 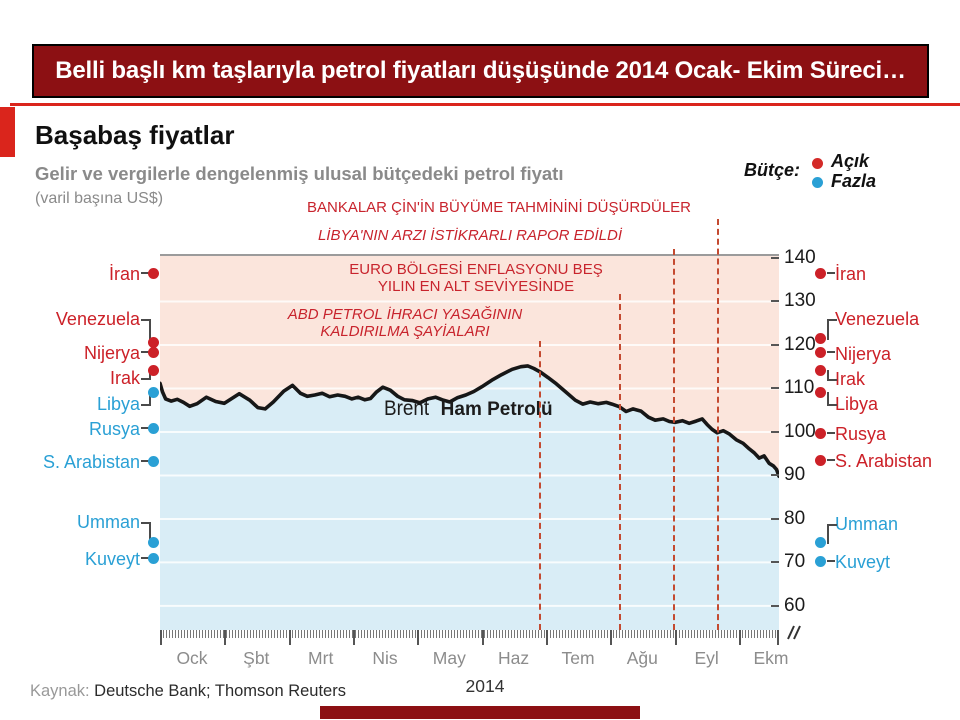 I want to click on source-note: Kaynak: Deutsche Bank; Thomson Reuters, so click(x=188, y=691).